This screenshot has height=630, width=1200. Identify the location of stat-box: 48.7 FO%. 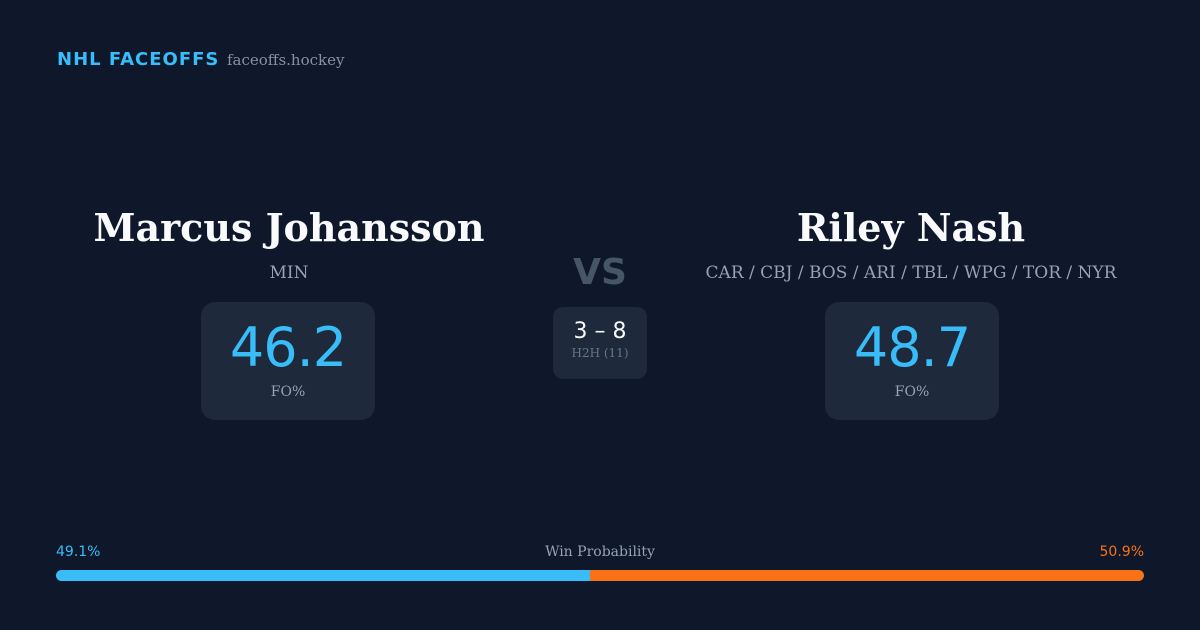
(912, 361).